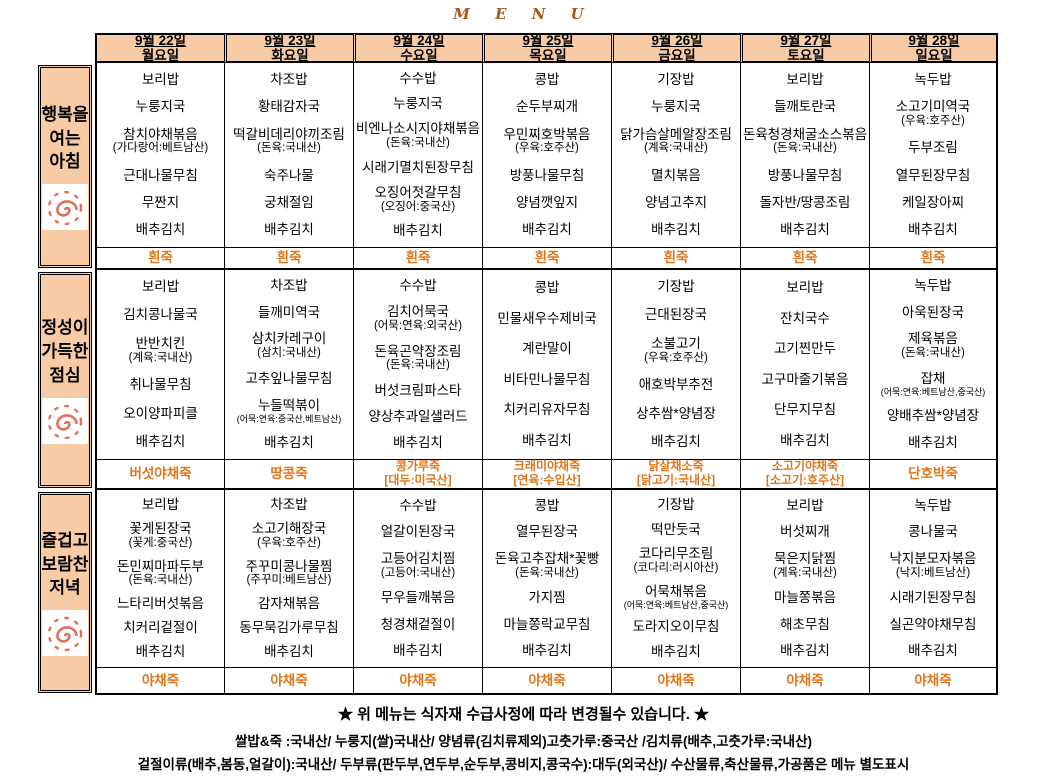 This screenshot has width=1047, height=777. What do you see at coordinates (418, 78) in the screenshot?
I see `menu-item-name: 수수밥` at bounding box center [418, 78].